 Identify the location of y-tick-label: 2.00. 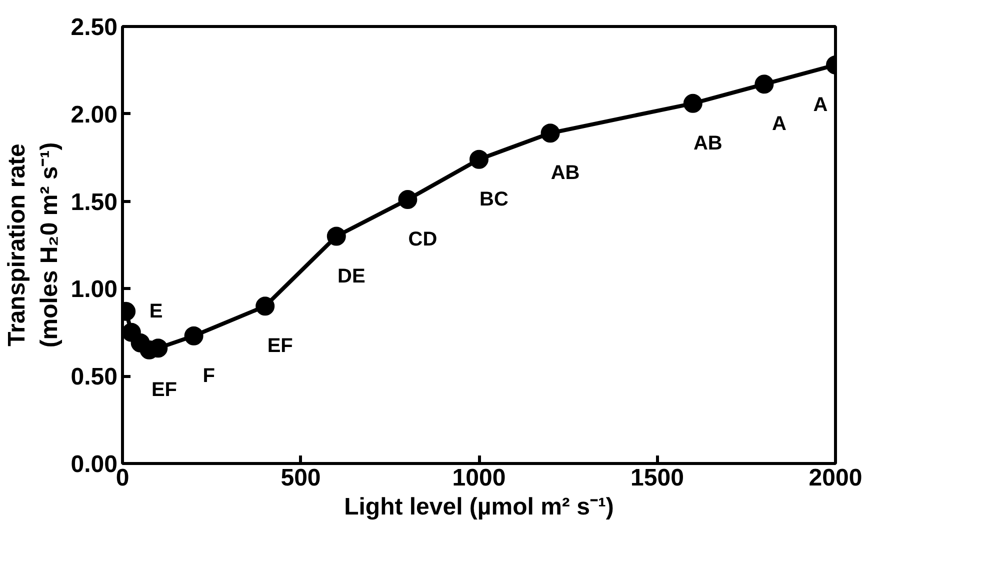
(94, 114).